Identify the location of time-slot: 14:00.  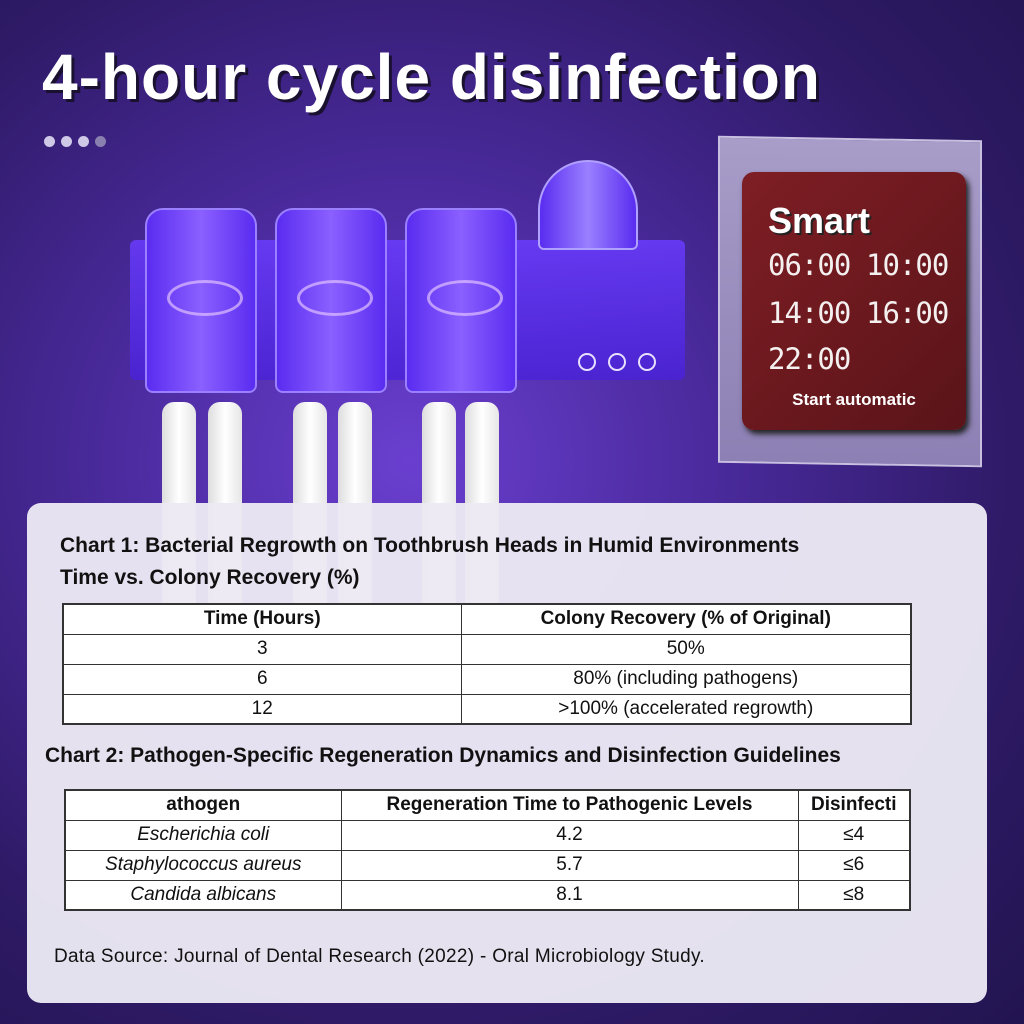
(809, 313).